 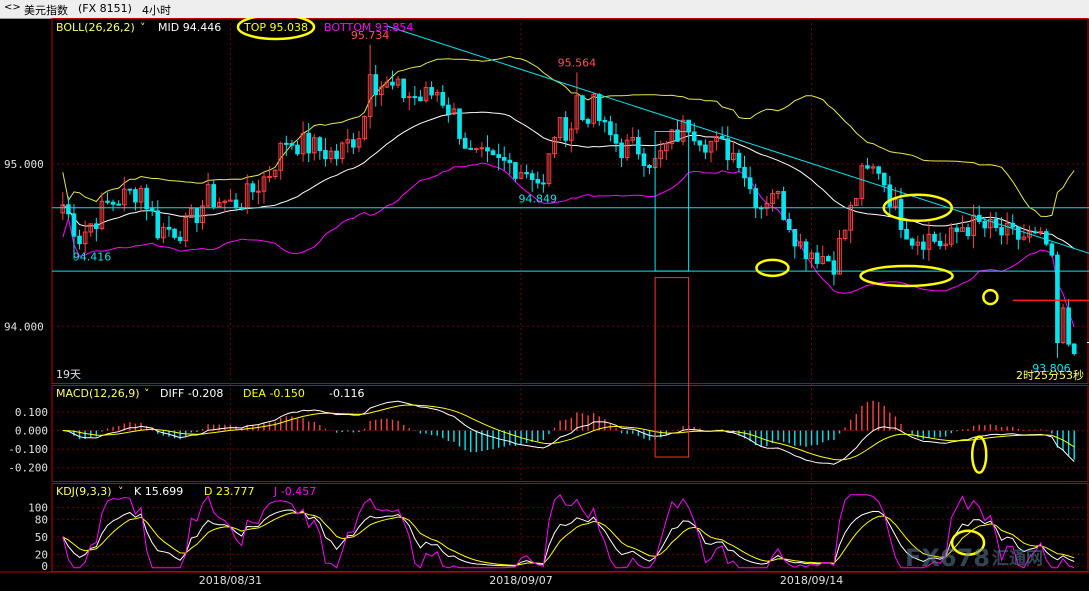 I want to click on red-box, so click(x=672, y=367).